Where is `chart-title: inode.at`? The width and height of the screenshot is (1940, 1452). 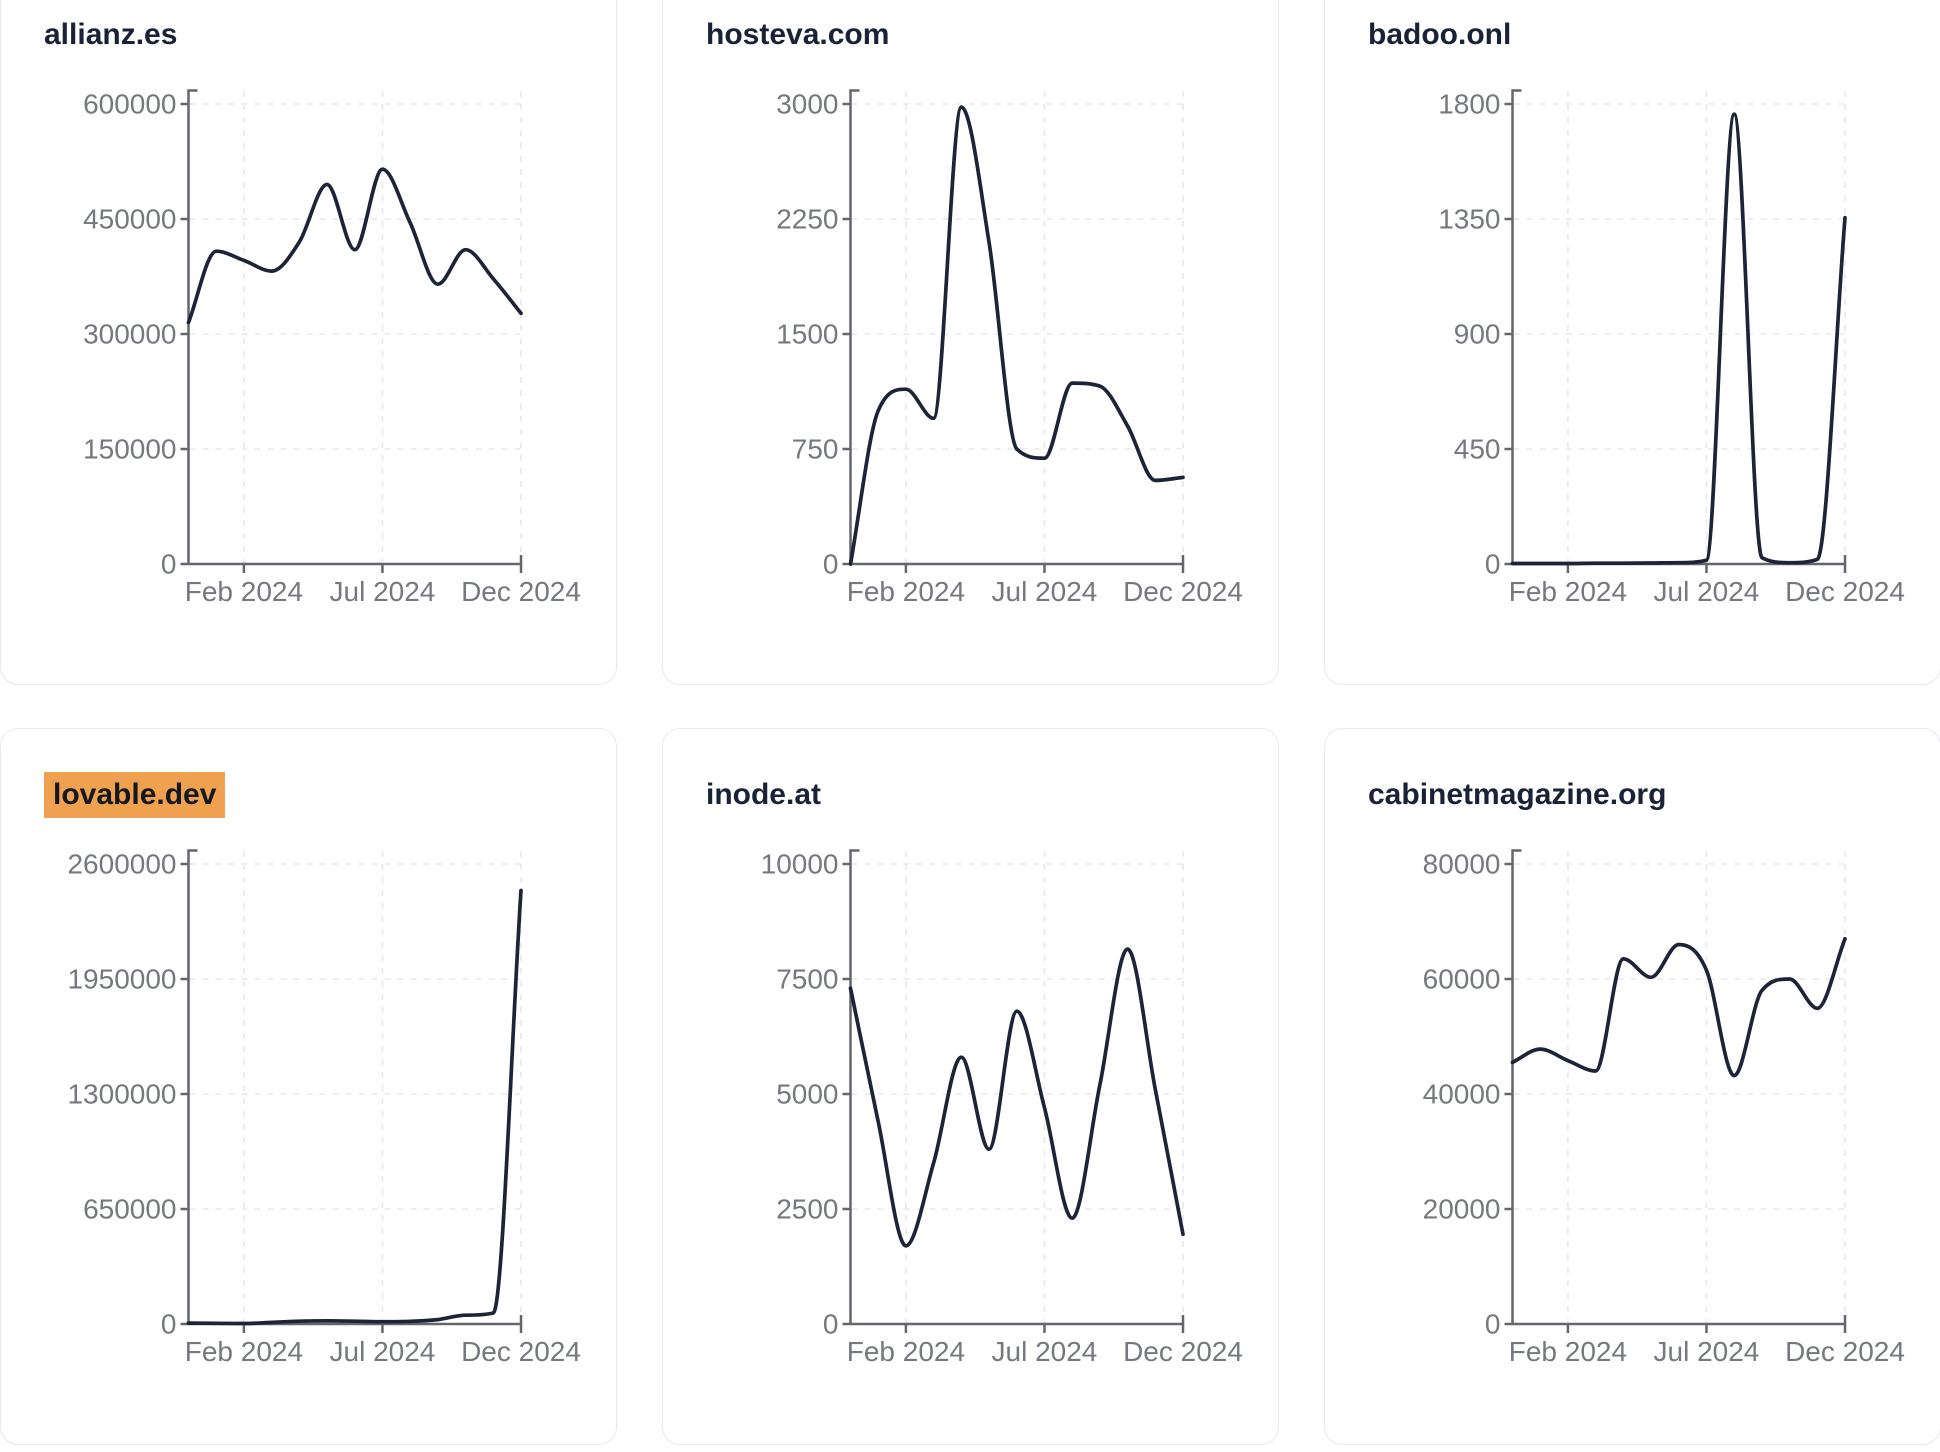
chart-title: inode.at is located at coordinates (992, 795).